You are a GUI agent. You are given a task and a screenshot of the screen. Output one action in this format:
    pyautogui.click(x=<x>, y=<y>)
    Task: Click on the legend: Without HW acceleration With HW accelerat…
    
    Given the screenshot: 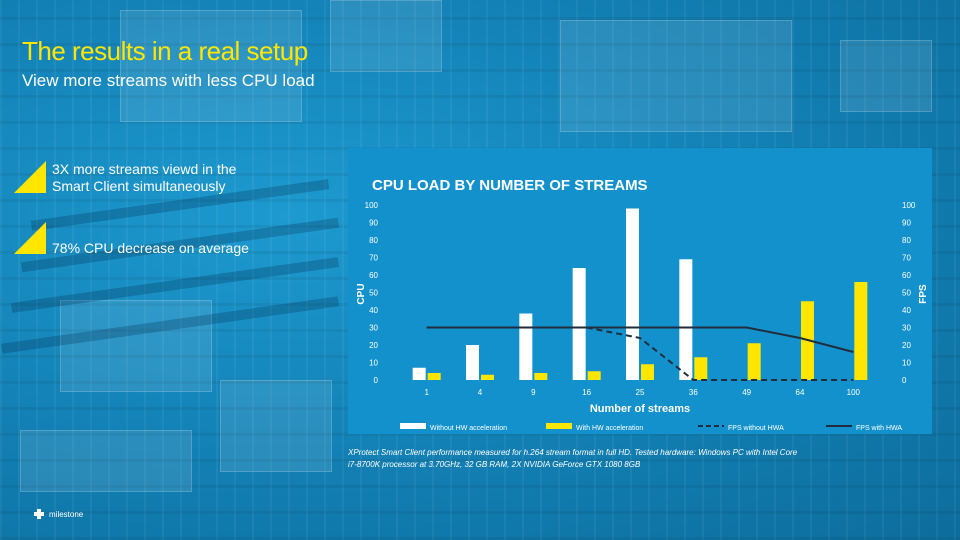 What is the action you would take?
    pyautogui.click(x=651, y=427)
    